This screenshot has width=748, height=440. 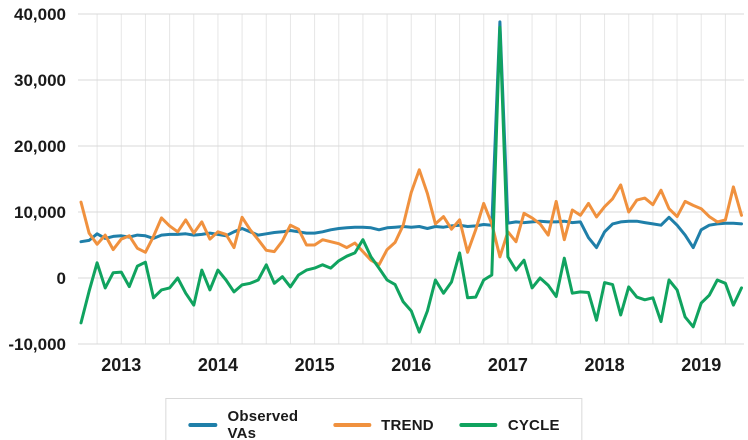 What do you see at coordinates (40, 146) in the screenshot?
I see `y-axis-tick-label: 20,000` at bounding box center [40, 146].